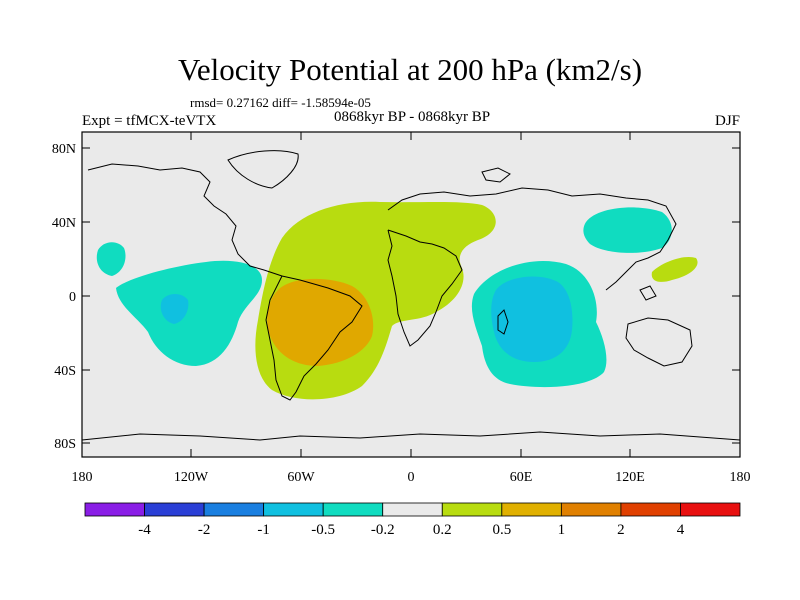 The image size is (800, 600). What do you see at coordinates (410, 69) in the screenshot?
I see `figure-title: Velocity Potential at 200 hPa (km2/s)` at bounding box center [410, 69].